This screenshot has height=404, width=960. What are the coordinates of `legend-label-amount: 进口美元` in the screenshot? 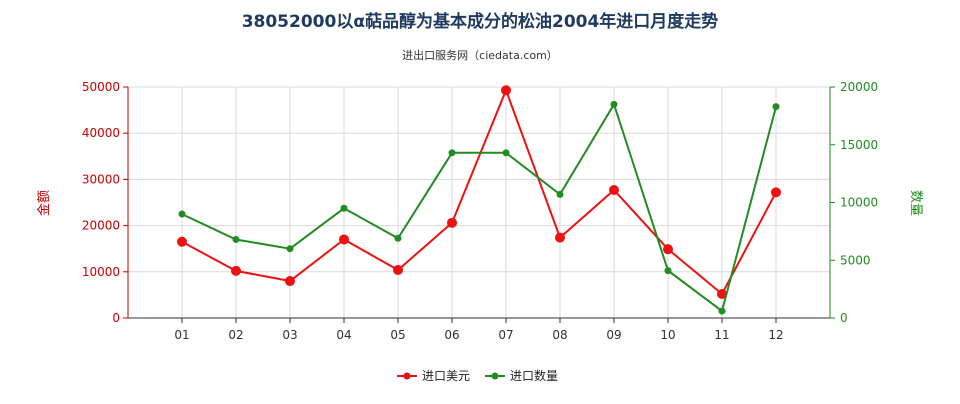 It's located at (446, 376).